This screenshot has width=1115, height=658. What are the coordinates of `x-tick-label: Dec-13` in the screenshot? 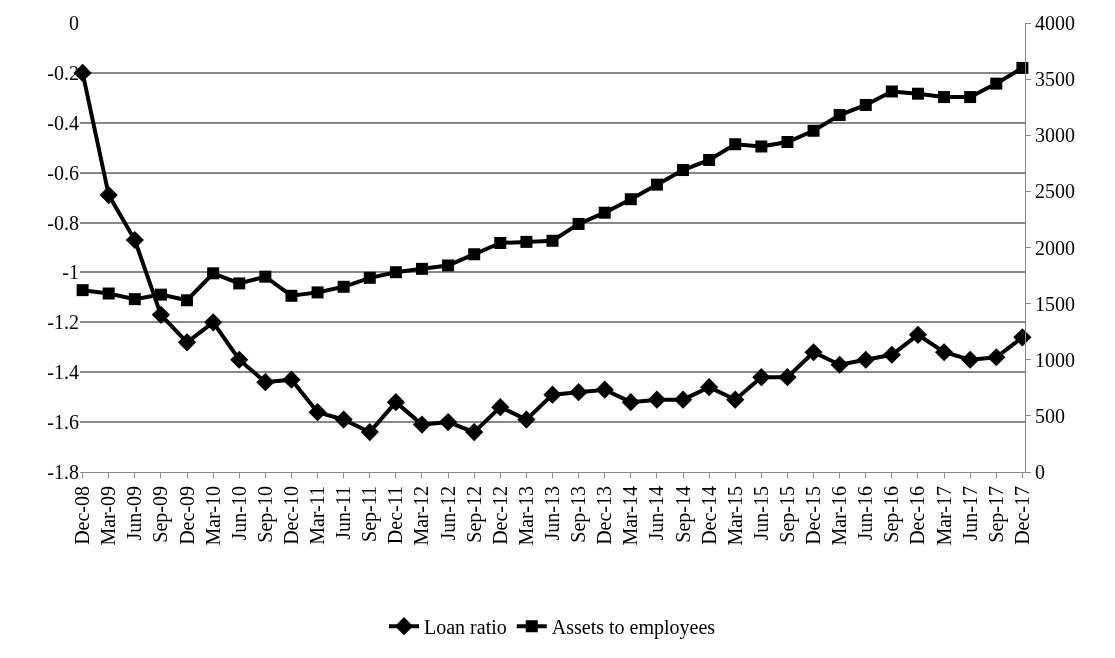 It's located at (604, 515).